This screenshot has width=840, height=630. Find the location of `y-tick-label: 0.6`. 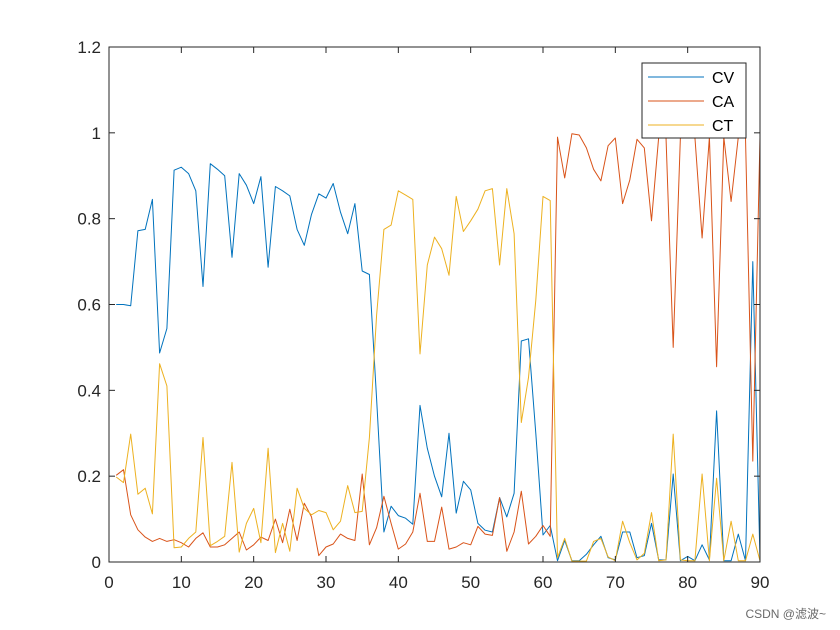

y-tick-label: 0.6 is located at coordinates (89, 305).